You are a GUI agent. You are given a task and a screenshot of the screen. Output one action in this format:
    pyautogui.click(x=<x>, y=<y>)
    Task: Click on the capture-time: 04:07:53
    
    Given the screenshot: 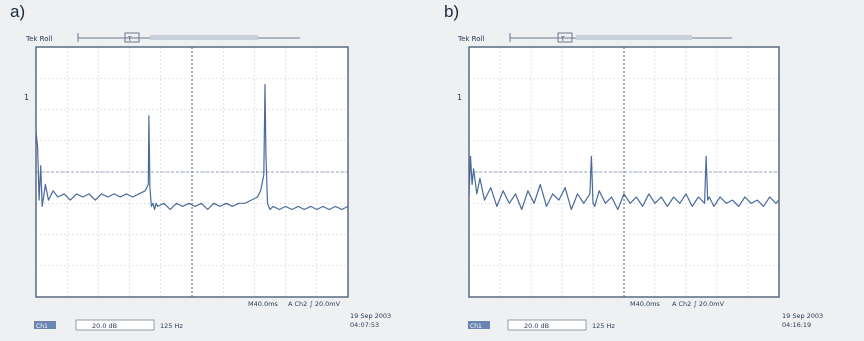 What is the action you would take?
    pyautogui.click(x=364, y=325)
    